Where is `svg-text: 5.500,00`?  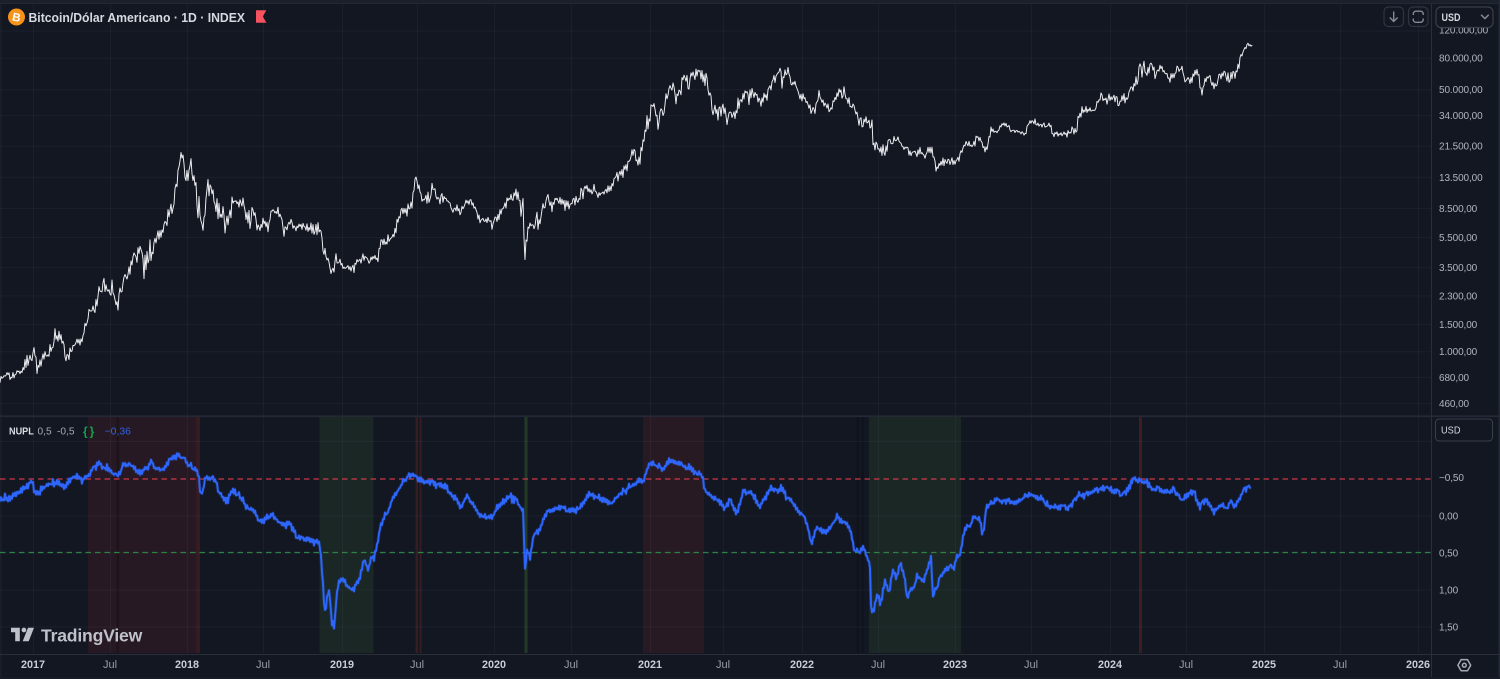 svg-text: 5.500,00 is located at coordinates (1458, 238).